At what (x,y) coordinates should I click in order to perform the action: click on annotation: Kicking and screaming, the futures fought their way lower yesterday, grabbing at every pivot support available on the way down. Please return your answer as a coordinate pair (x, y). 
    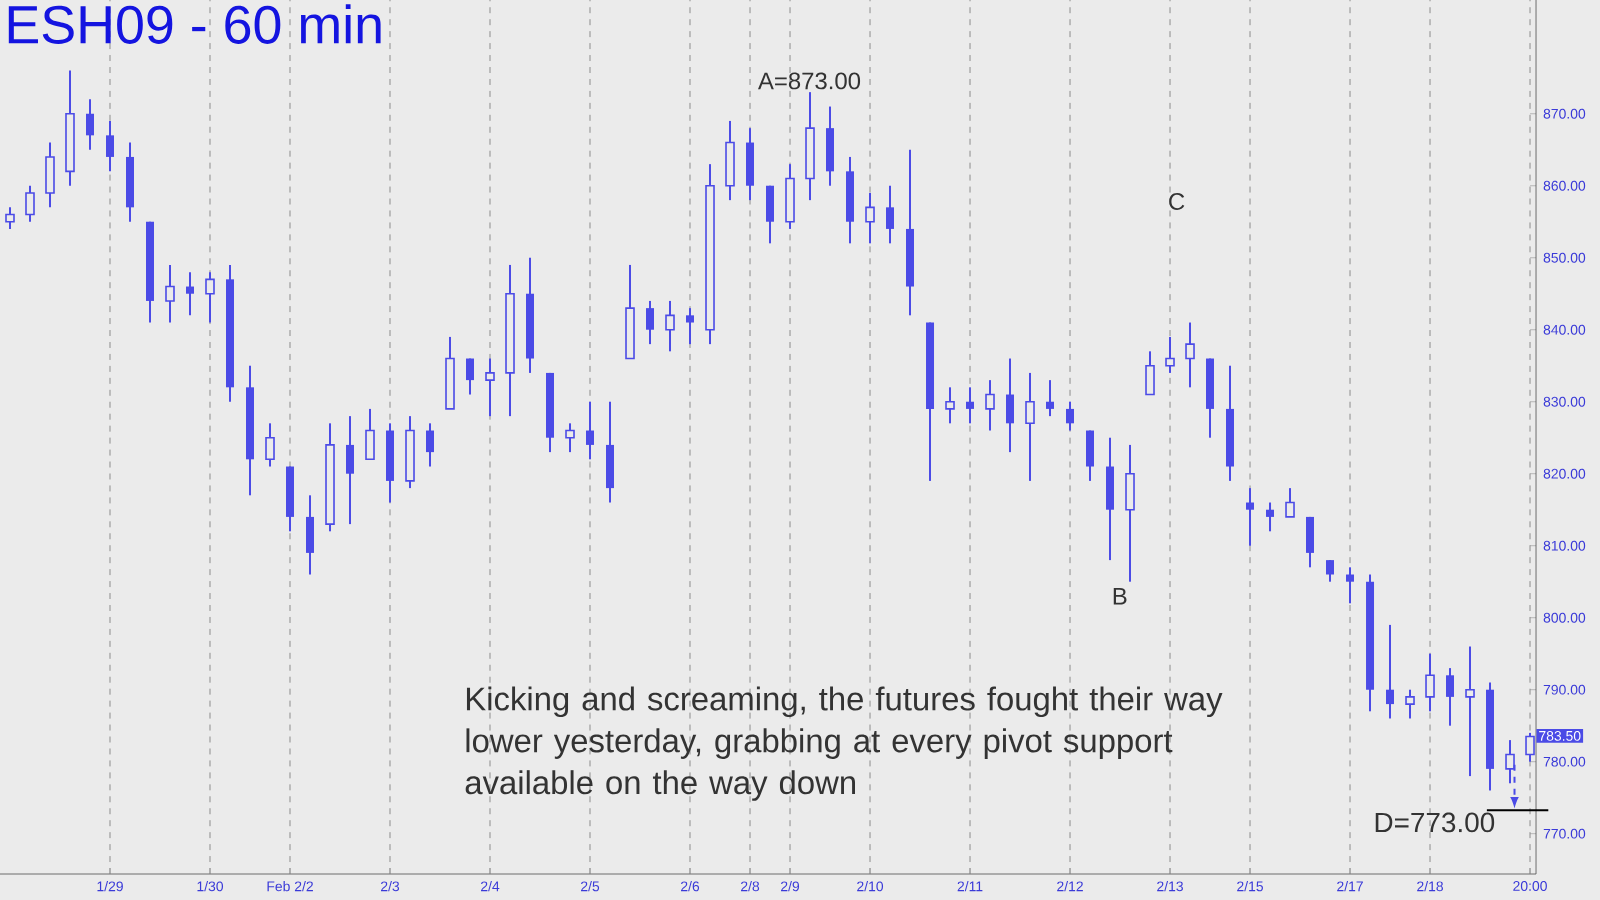
    Looking at the image, I should click on (844, 743).